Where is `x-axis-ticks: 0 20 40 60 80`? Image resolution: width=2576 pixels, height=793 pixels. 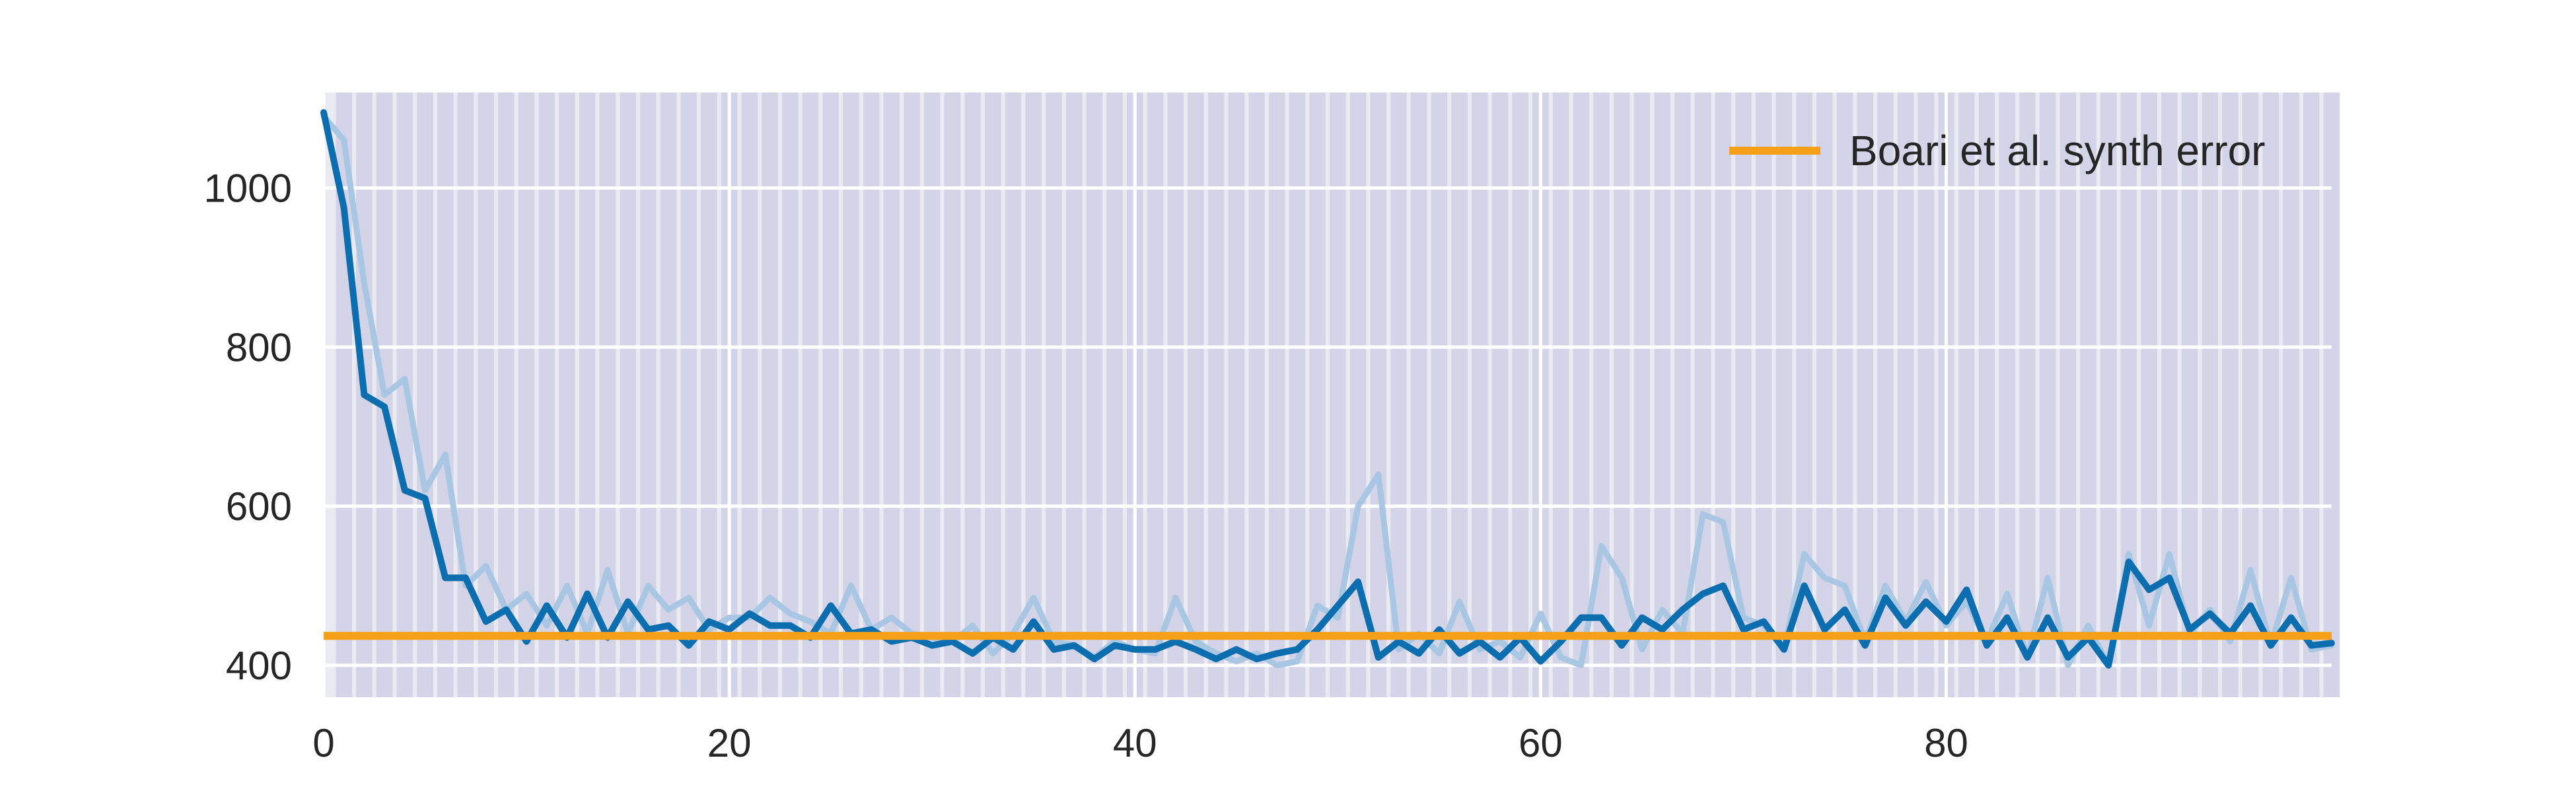 x-axis-ticks: 0 20 40 60 80 is located at coordinates (1140, 743).